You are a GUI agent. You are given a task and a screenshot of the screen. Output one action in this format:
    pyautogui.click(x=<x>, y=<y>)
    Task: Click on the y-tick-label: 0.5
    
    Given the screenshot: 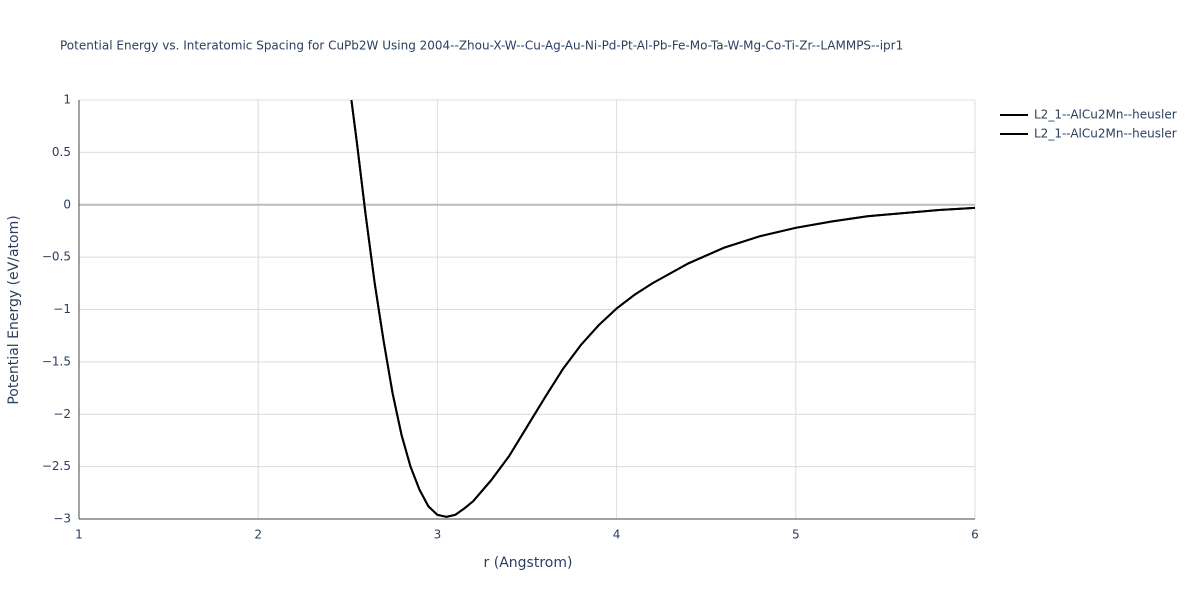 What is the action you would take?
    pyautogui.click(x=61, y=152)
    